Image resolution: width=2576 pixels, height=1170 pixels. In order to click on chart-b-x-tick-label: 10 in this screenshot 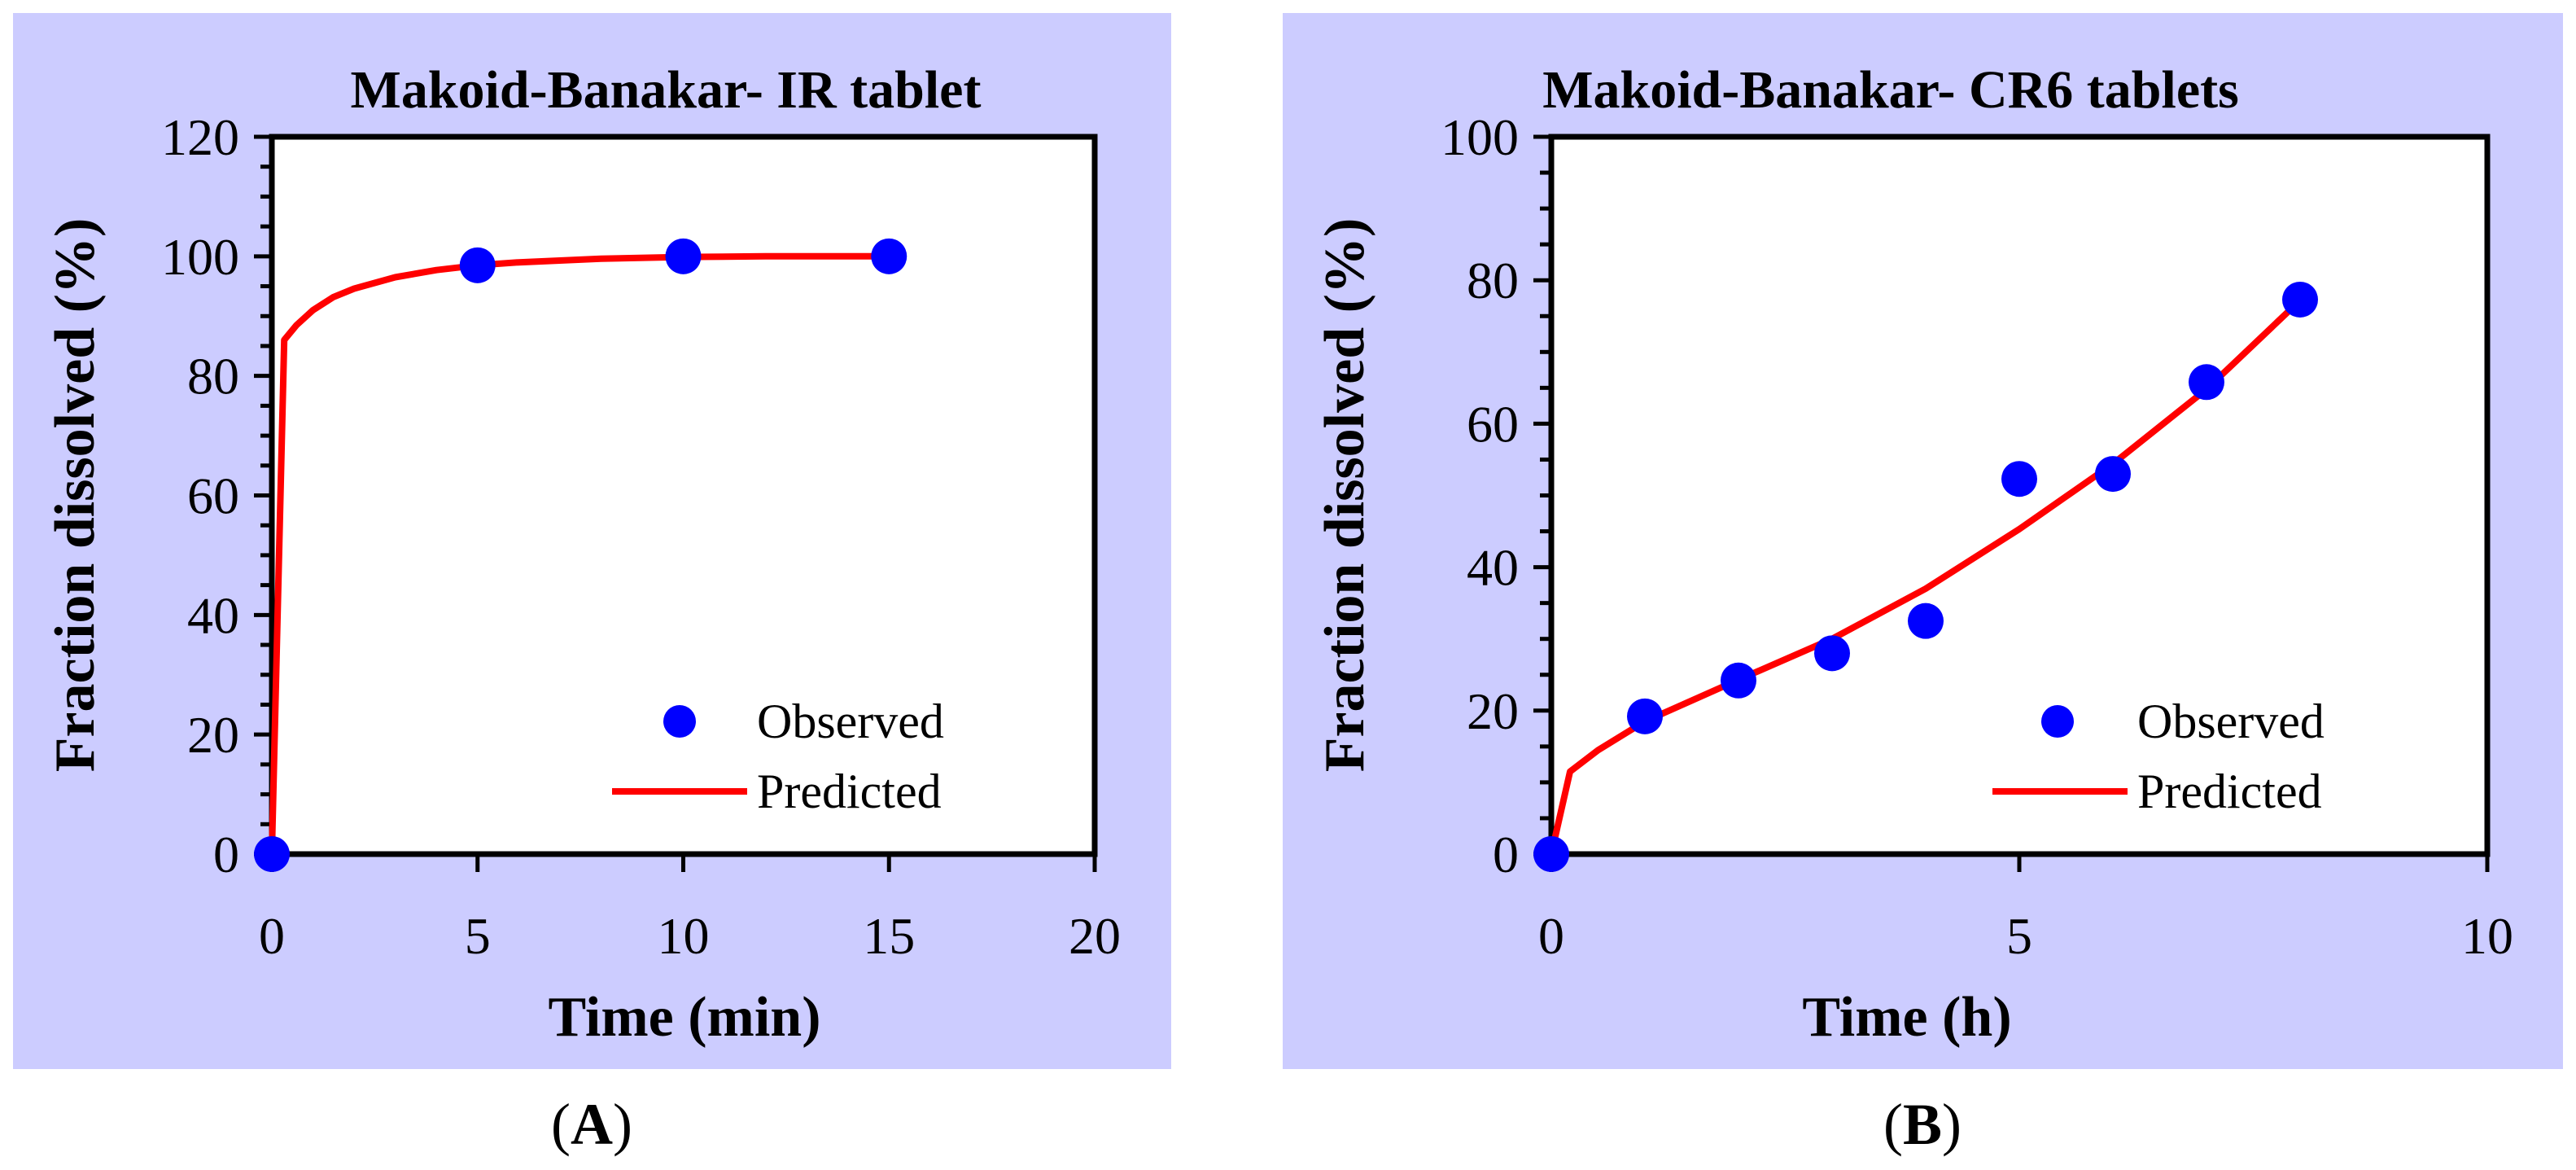, I will do `click(2487, 936)`.